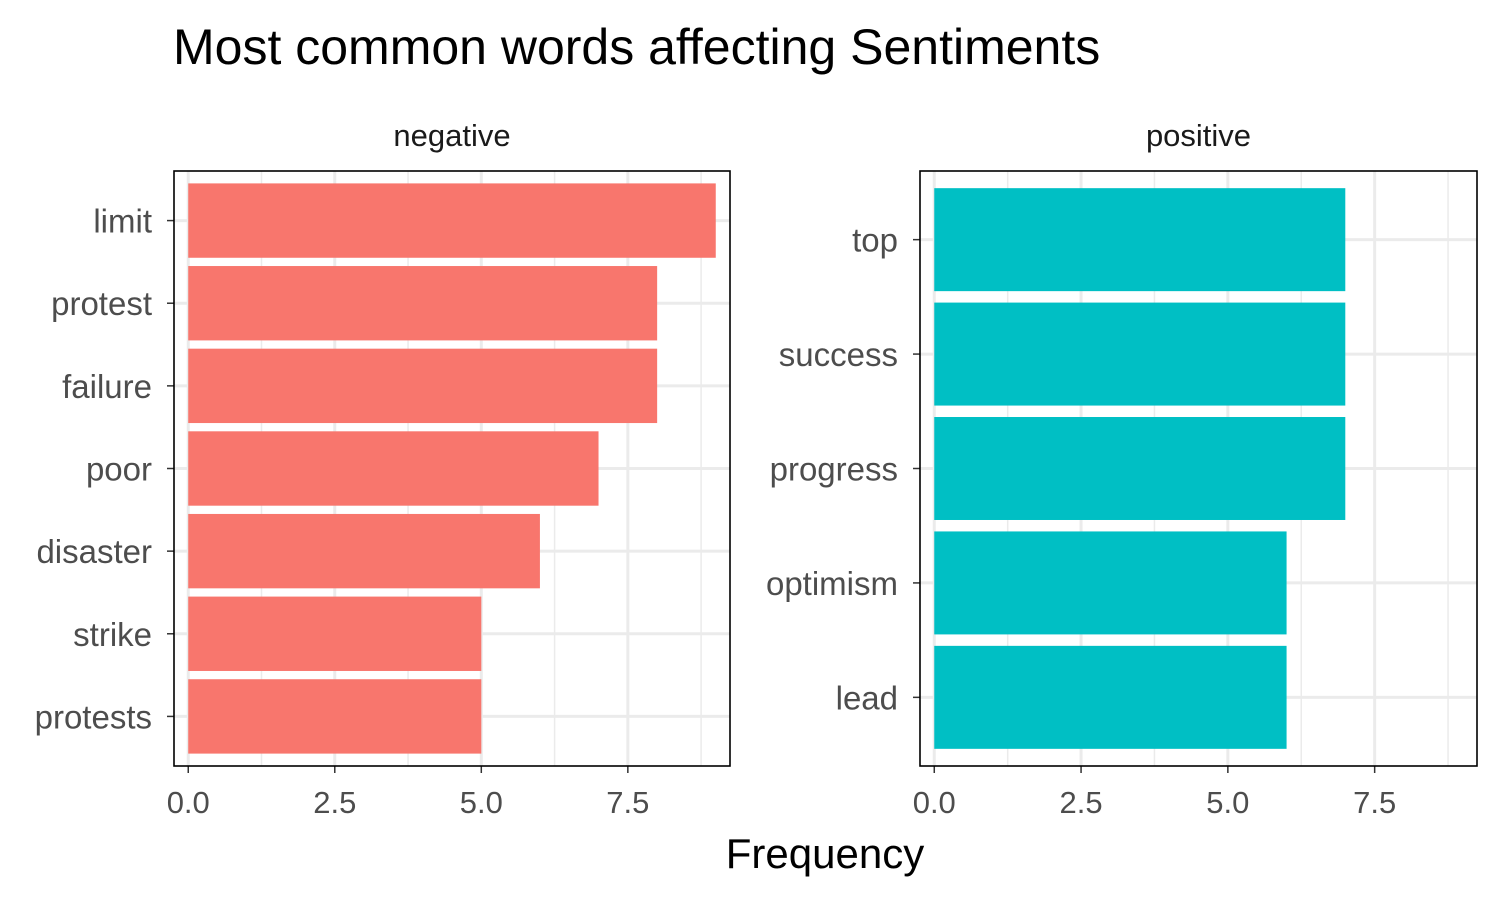  I want to click on category-label: top, so click(875, 240).